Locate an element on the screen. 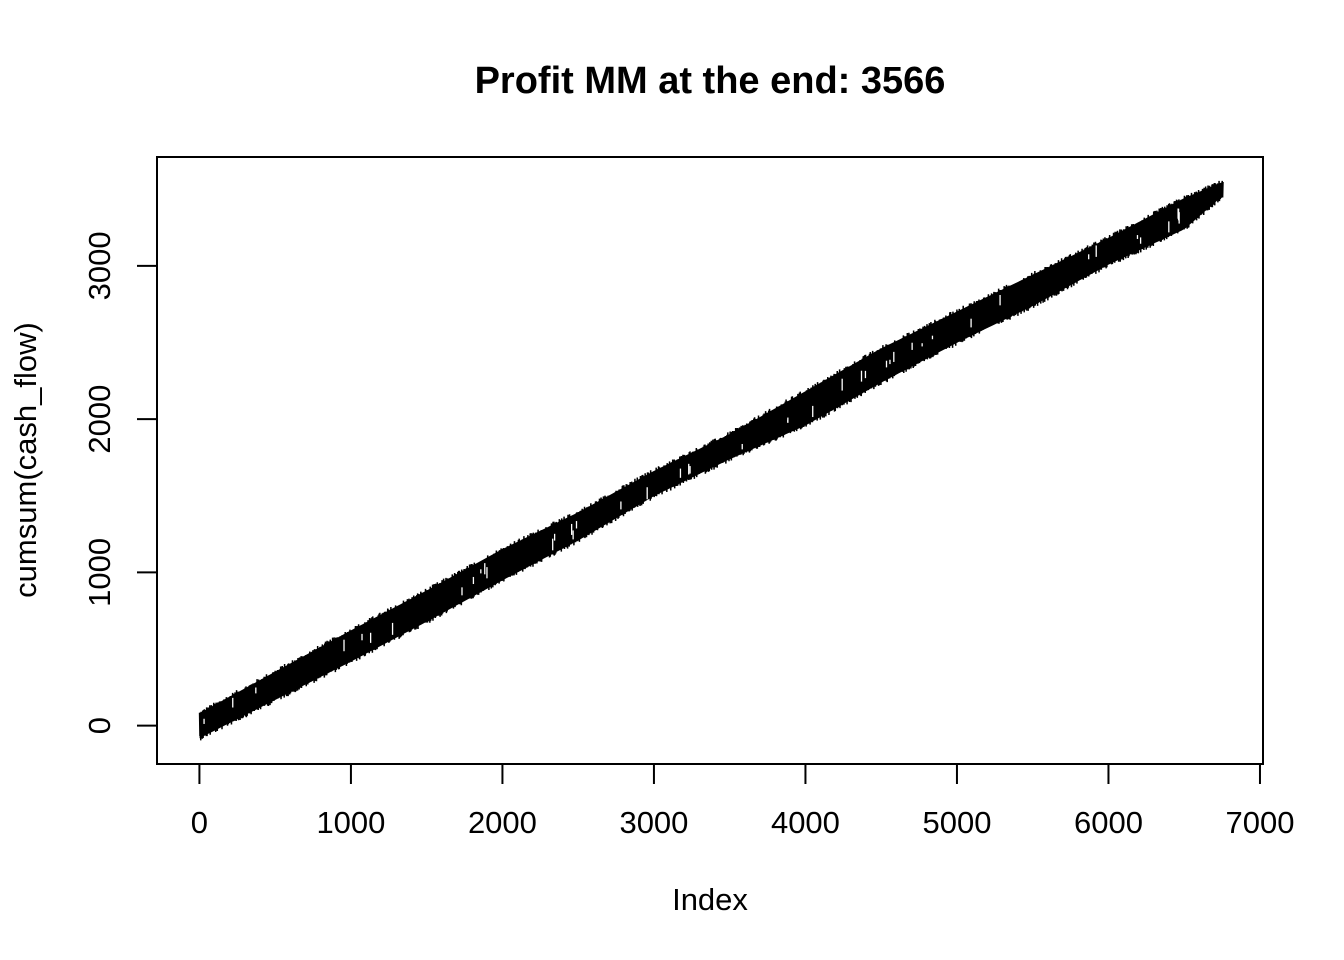  y-axis: 0 1000 2000 3000 is located at coordinates (120, 482).